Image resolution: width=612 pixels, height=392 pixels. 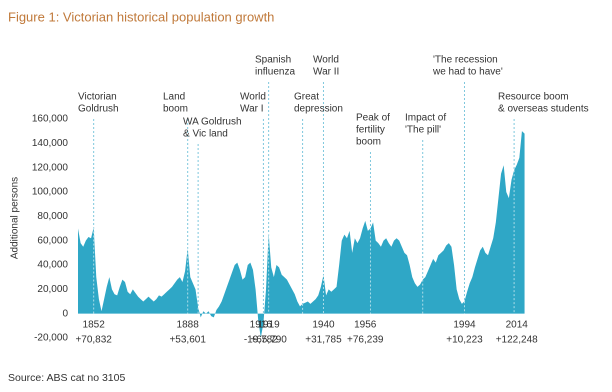 What do you see at coordinates (465, 60) in the screenshot?
I see `annotation-text: 'The recession` at bounding box center [465, 60].